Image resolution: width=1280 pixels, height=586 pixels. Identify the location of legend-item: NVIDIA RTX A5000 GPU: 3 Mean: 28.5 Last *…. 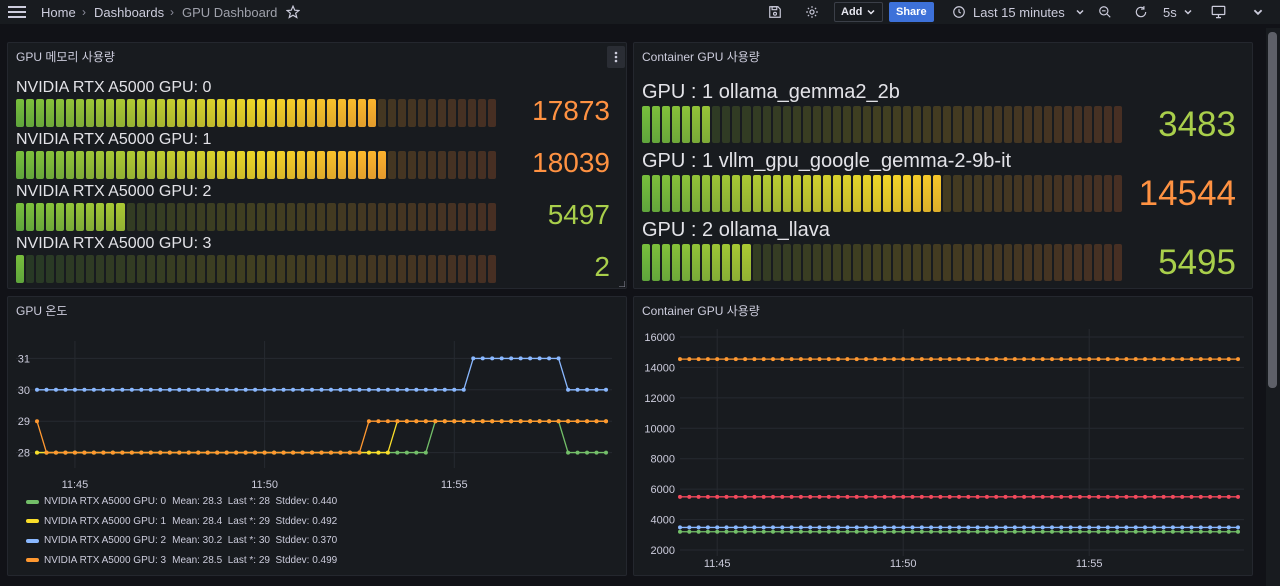
(181, 560).